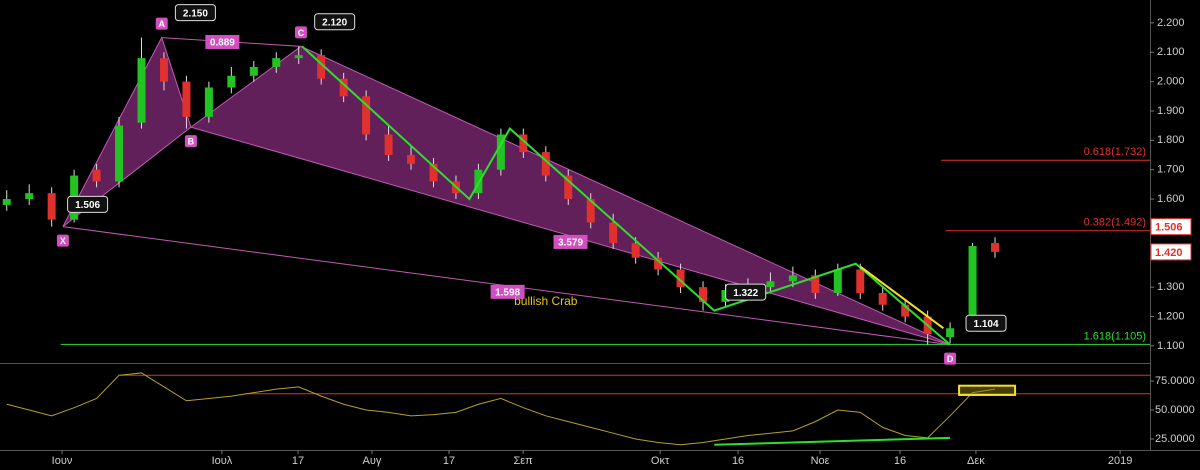 The image size is (1200, 470). What do you see at coordinates (832, 441) in the screenshot?
I see `osc-divergence` at bounding box center [832, 441].